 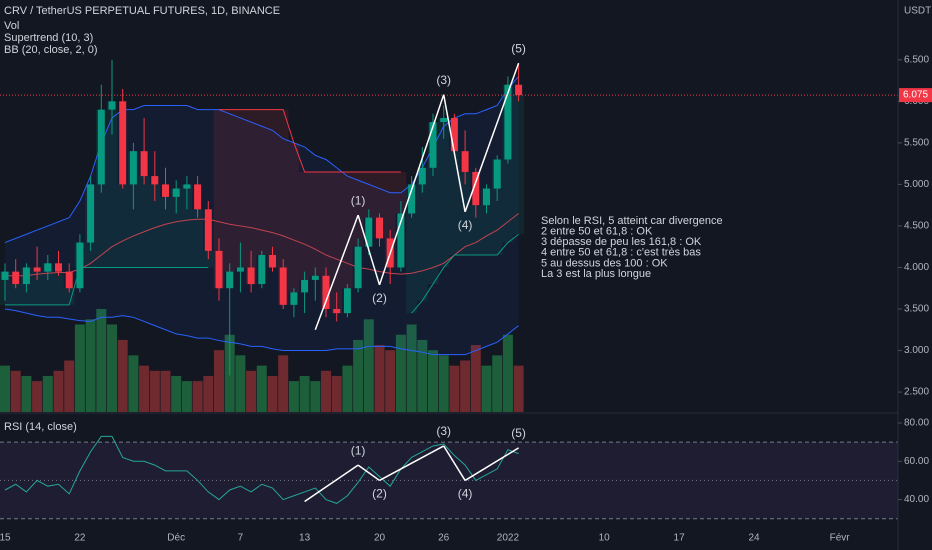 What do you see at coordinates (916, 143) in the screenshot?
I see `y-tick-label: 5.500` at bounding box center [916, 143].